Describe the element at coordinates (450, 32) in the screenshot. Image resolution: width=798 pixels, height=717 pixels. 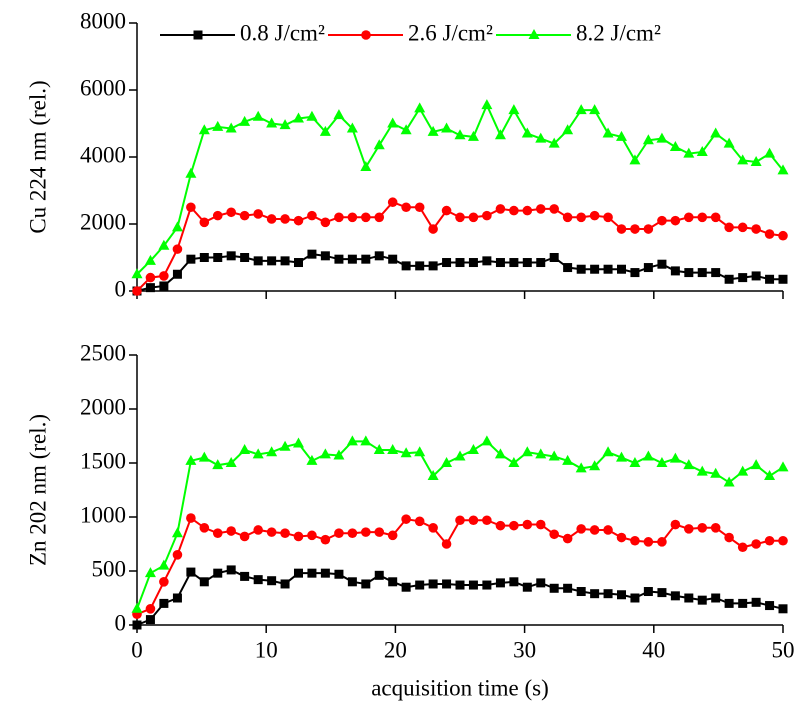
I see `legend-label: 2.6 J/cm²` at that location.